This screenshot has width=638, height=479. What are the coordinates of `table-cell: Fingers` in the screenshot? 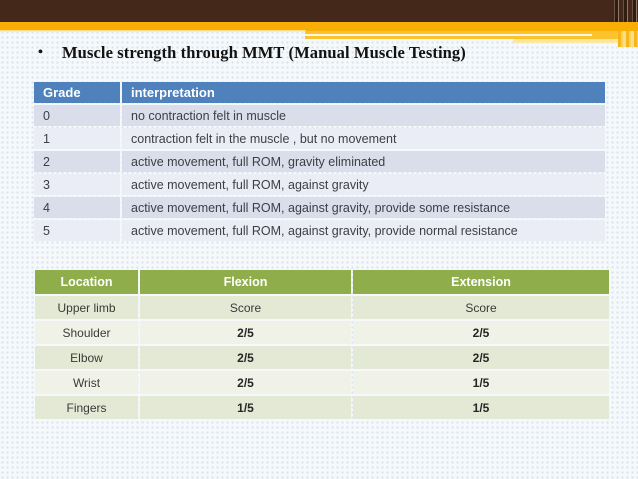 It's located at (86, 407).